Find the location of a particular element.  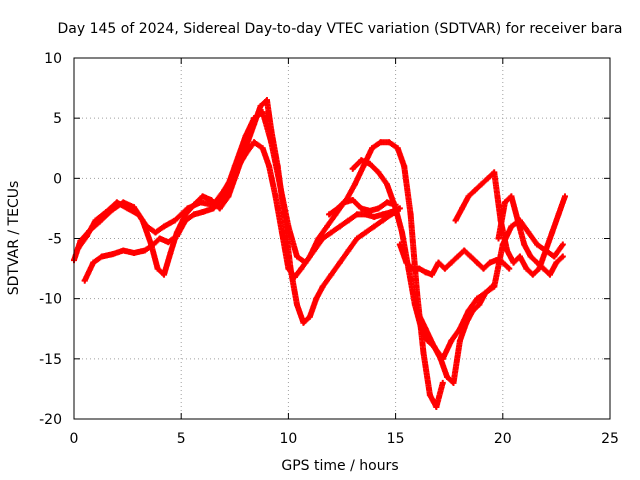

y-tick-label: -15 is located at coordinates (50, 360).